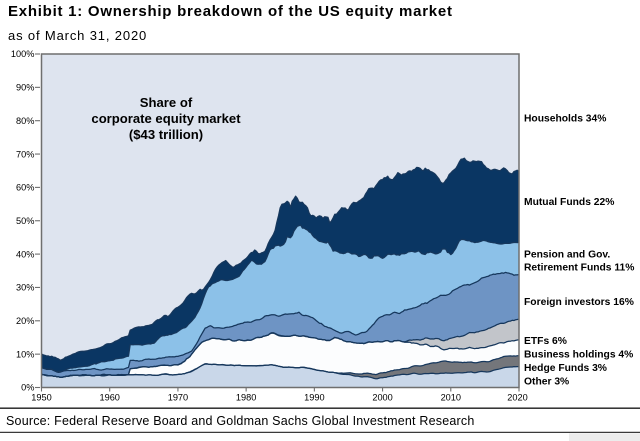 This screenshot has height=441, width=640. I want to click on svg-text: 90%, so click(25, 88).